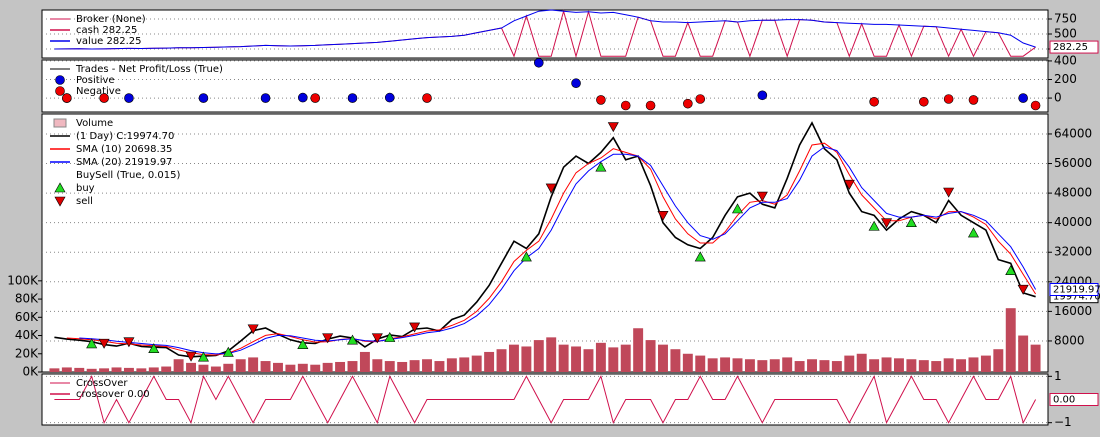 The image size is (1100, 437). I want to click on y2-tick-label: 100K, so click(23, 280).